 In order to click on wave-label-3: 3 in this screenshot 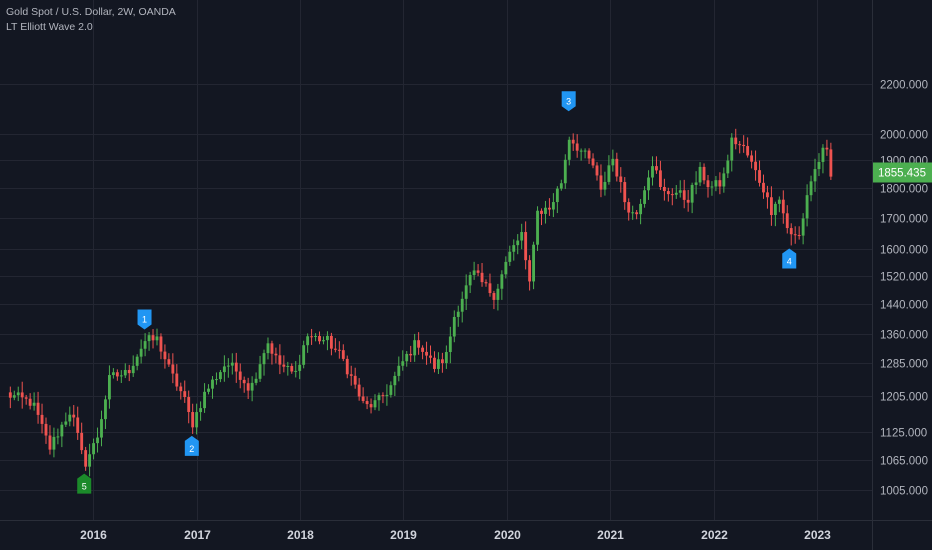, I will do `click(568, 101)`.